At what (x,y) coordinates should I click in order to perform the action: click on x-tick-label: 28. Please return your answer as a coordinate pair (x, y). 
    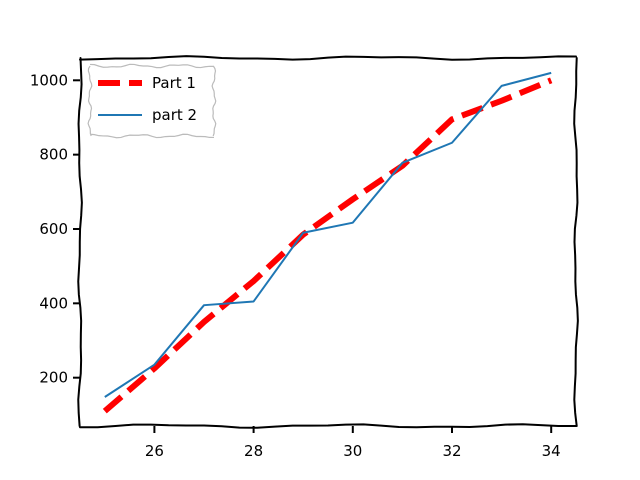
    Looking at the image, I should click on (253, 451).